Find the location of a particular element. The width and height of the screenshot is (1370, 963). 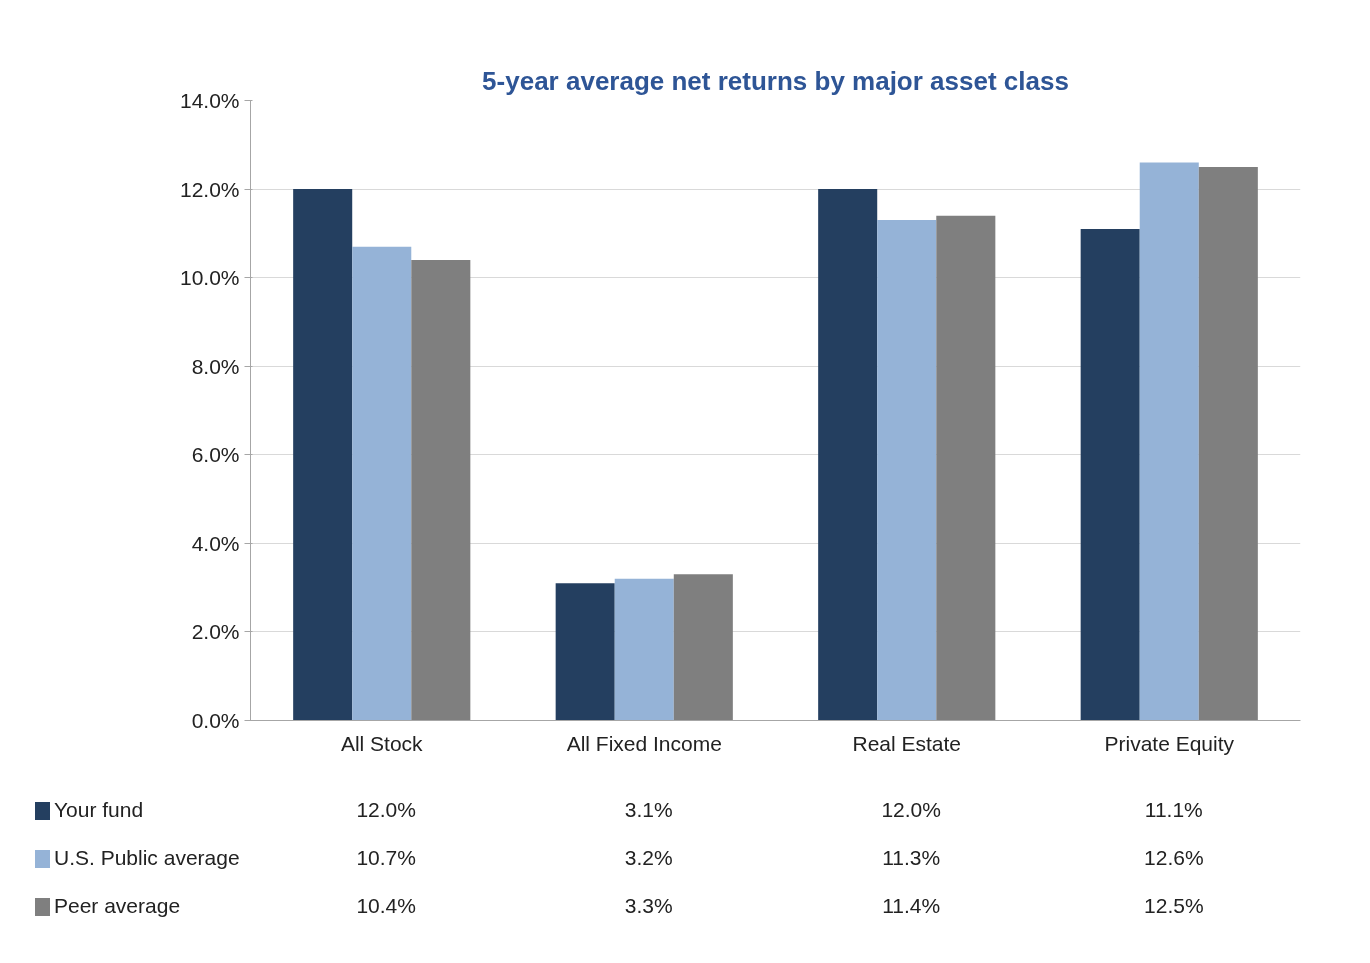

legend-label: Peer average is located at coordinates (117, 906).